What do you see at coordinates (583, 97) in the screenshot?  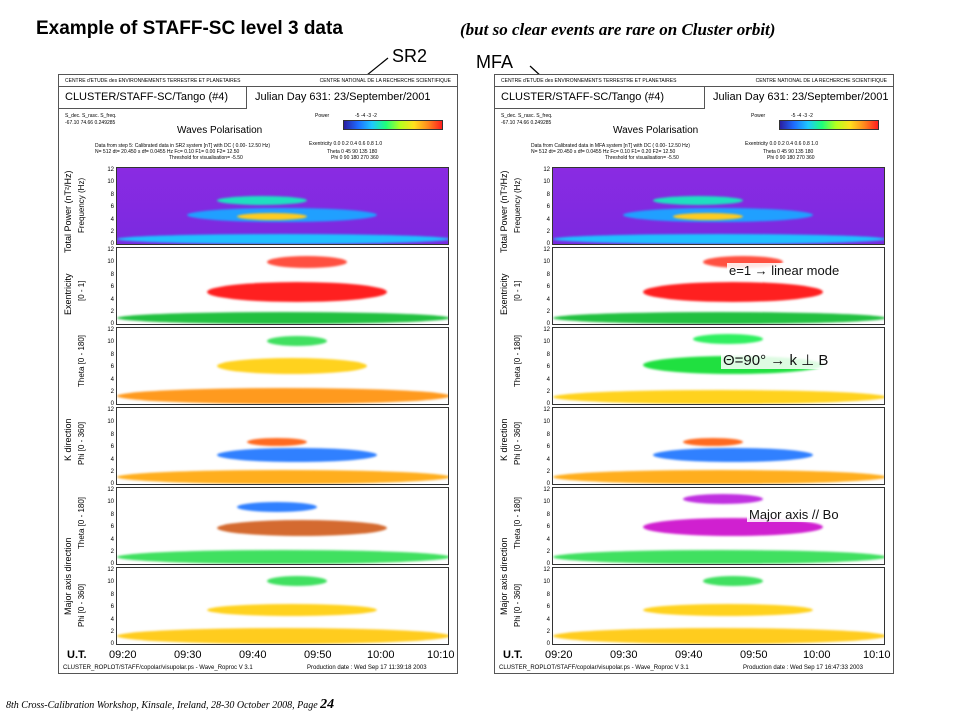 I see `cluster-title: CLUSTER/STAFF-SC/Tango (#4)` at bounding box center [583, 97].